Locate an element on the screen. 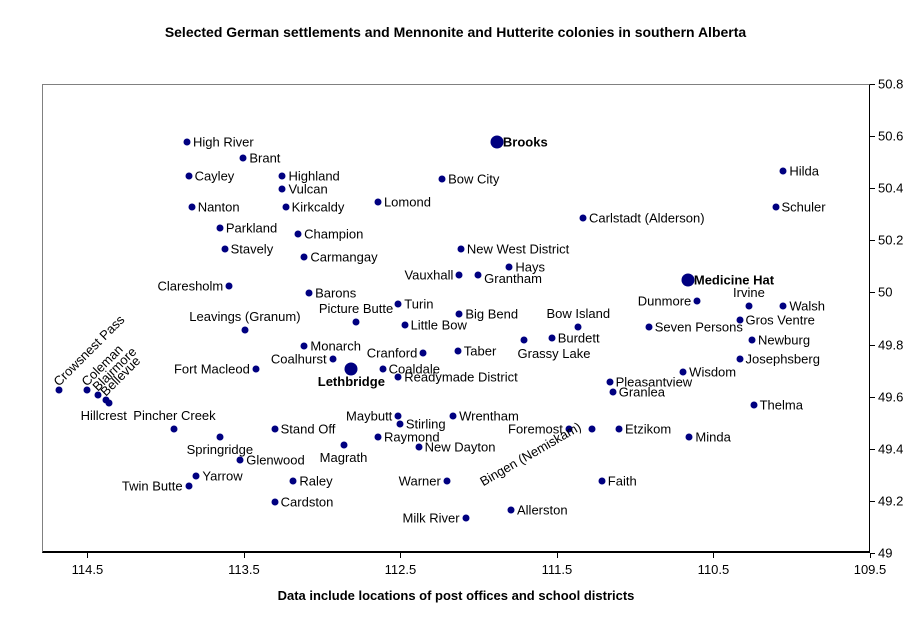  x-tick-label: 110.5 is located at coordinates (713, 569).